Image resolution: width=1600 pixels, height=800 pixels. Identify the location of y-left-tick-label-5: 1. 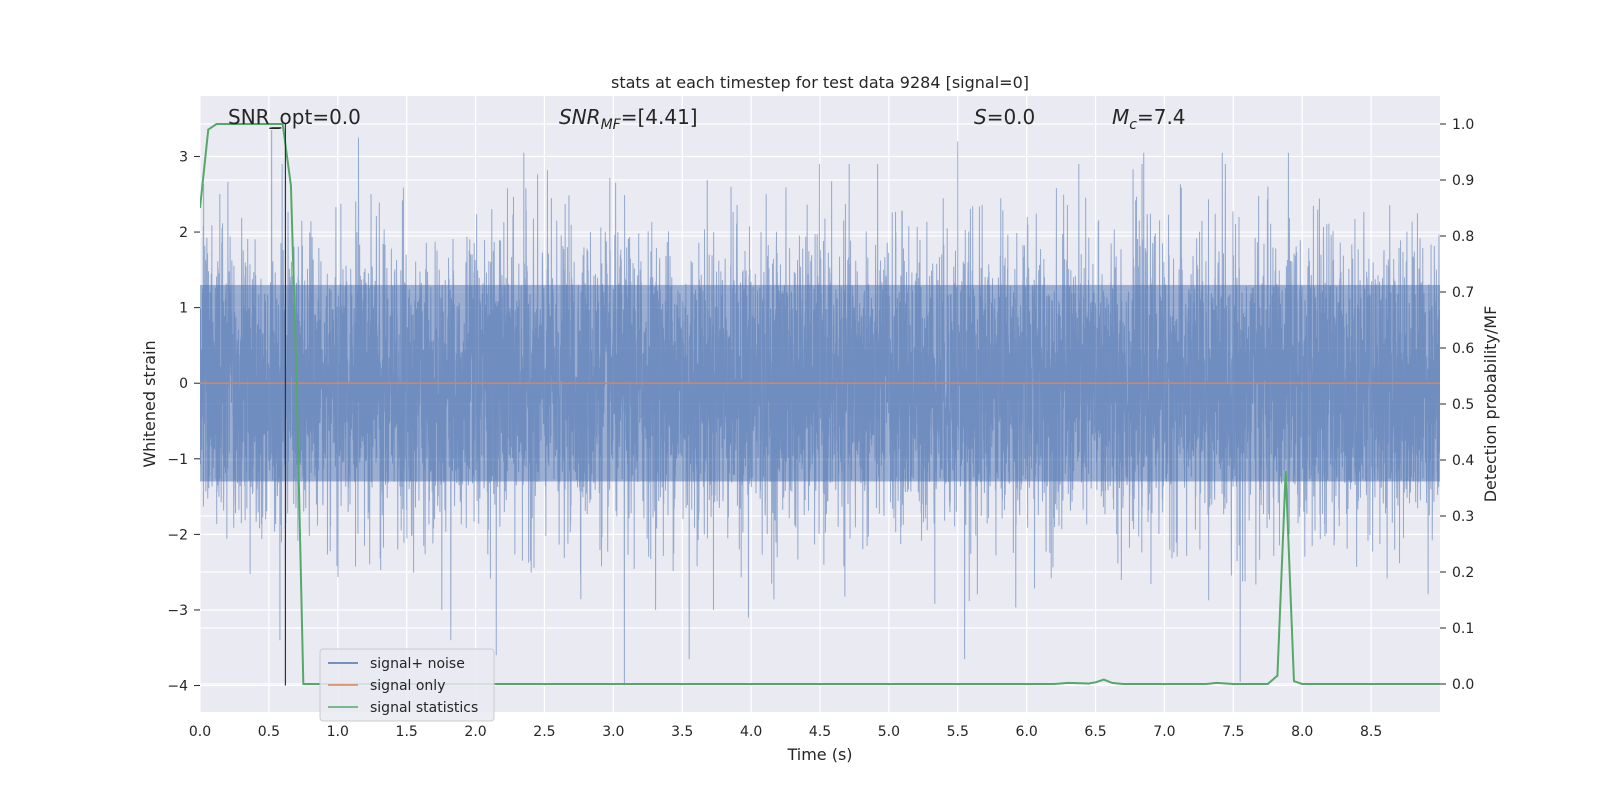
(183, 309).